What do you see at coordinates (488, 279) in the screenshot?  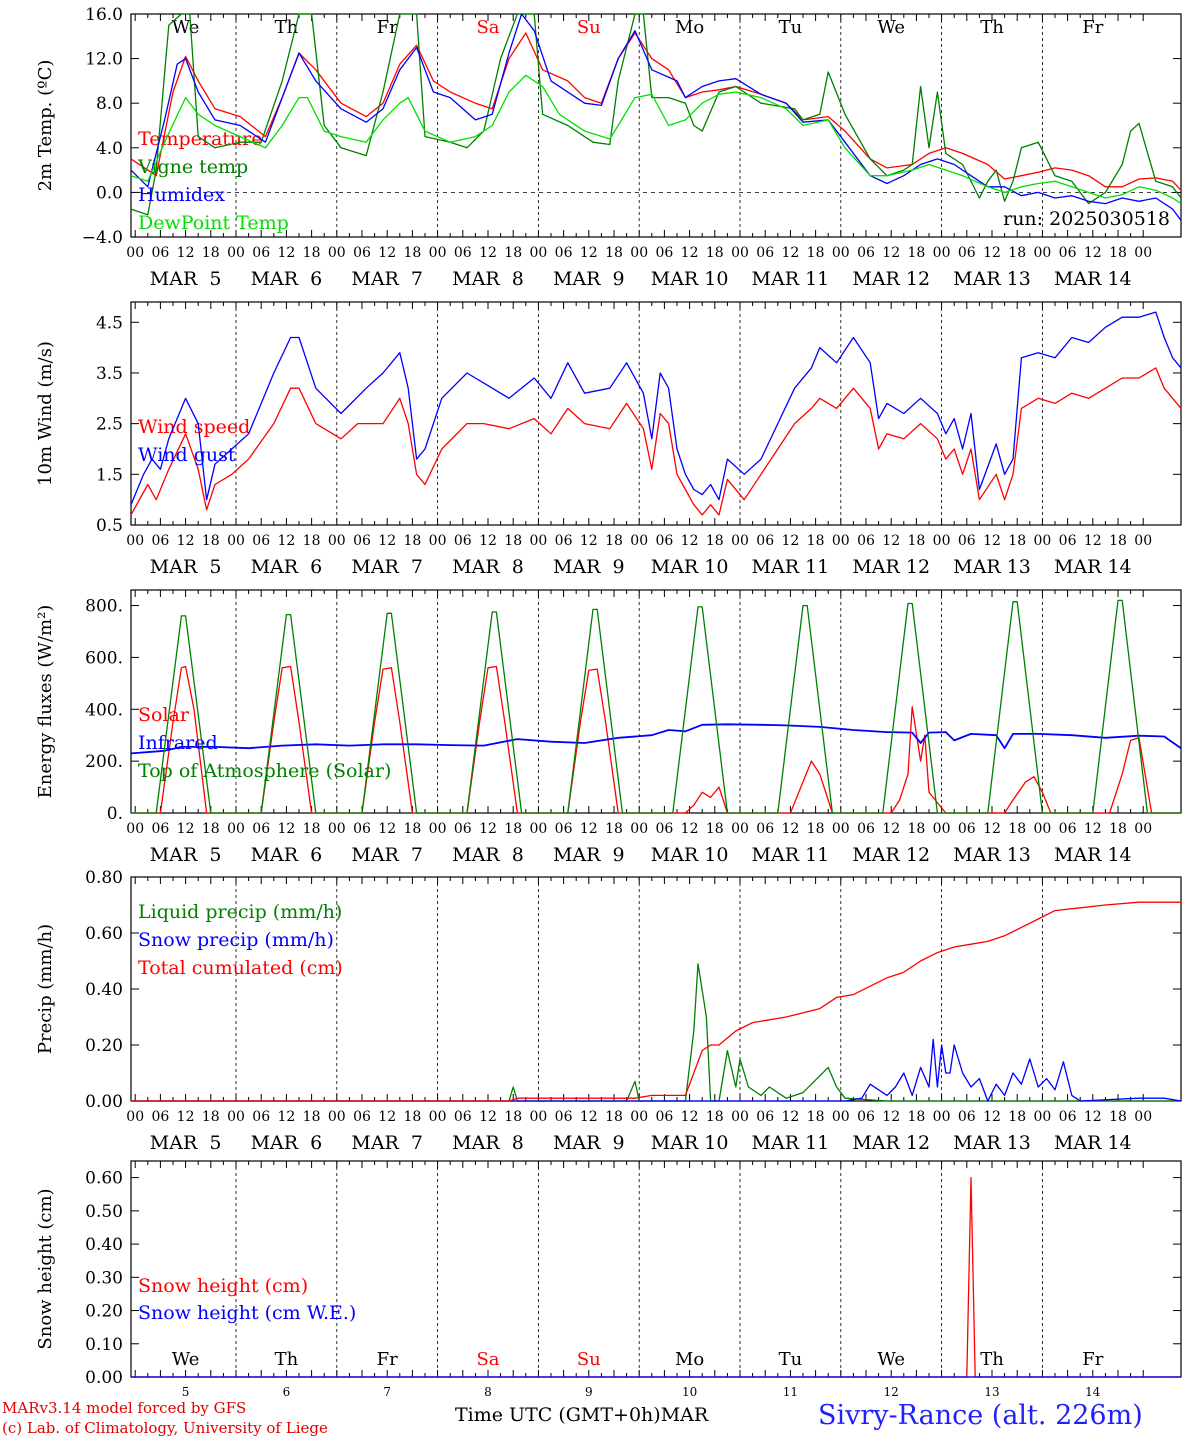 I see `date-label: MAR 8` at bounding box center [488, 279].